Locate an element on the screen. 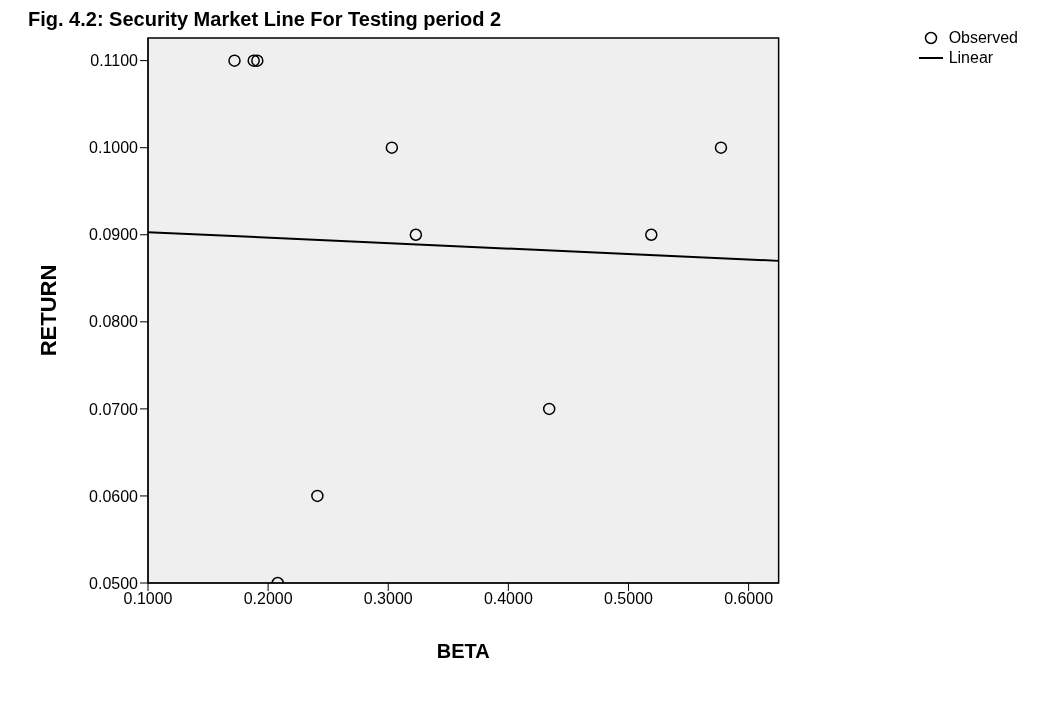 Image resolution: width=1056 pixels, height=721 pixels. x-axis-title: BETA is located at coordinates (463, 651).